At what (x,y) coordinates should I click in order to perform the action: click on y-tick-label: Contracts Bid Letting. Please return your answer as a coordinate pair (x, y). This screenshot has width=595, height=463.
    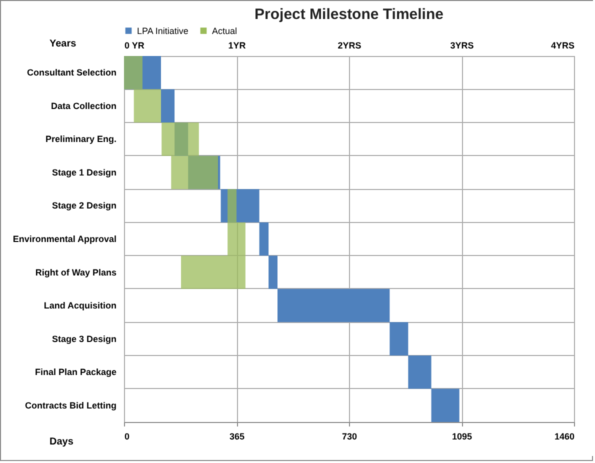
    Looking at the image, I should click on (70, 405).